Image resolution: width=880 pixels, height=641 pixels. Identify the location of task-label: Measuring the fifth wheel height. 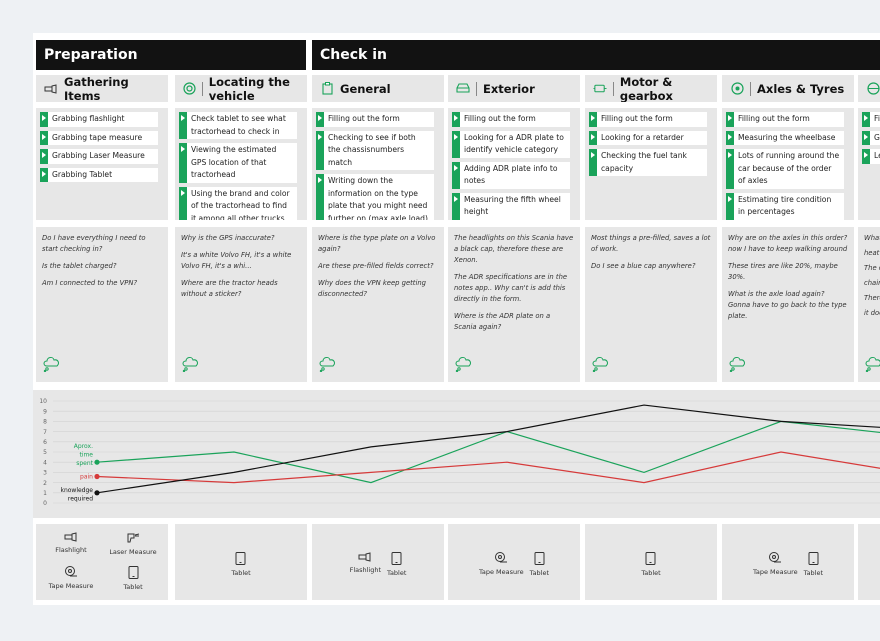
(512, 205).